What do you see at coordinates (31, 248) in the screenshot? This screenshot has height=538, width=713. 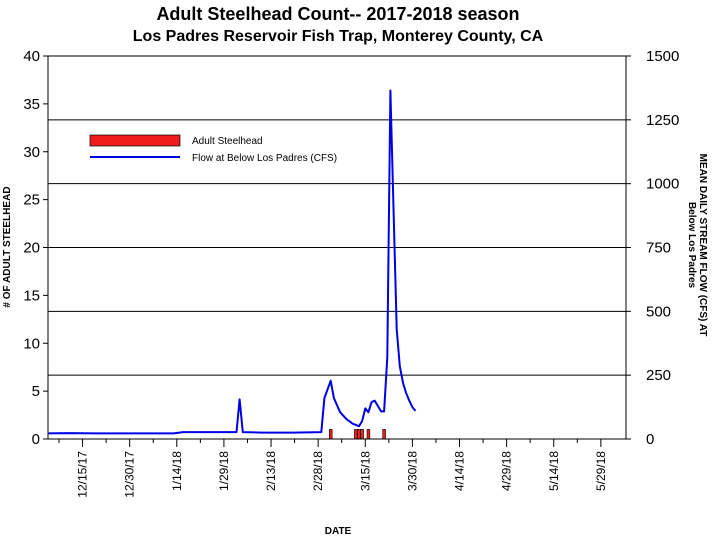 I see `left-tick-label: 20` at bounding box center [31, 248].